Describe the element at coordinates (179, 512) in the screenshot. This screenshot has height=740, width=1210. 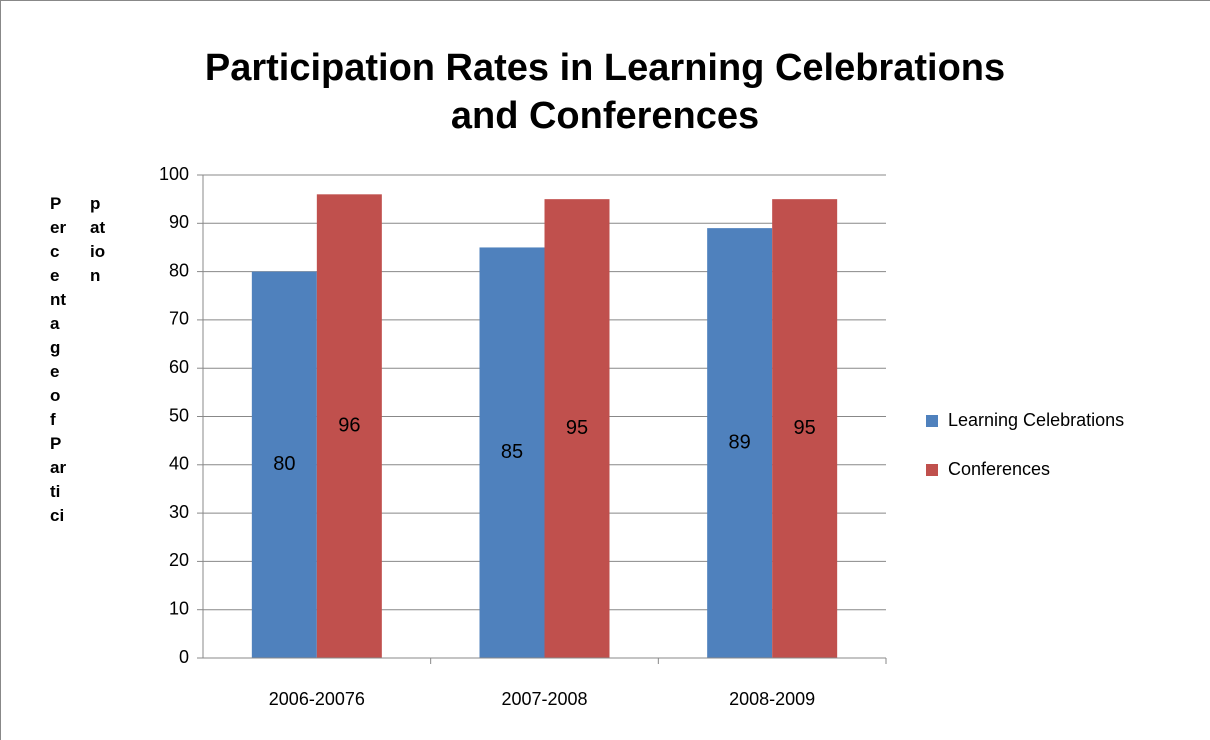
I see `y-tick-label: 30` at that location.